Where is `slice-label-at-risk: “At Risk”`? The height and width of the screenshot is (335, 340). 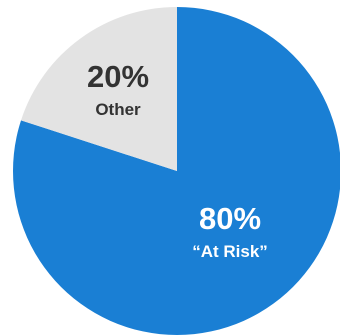 slice-label-at-risk: “At Risk” is located at coordinates (230, 251).